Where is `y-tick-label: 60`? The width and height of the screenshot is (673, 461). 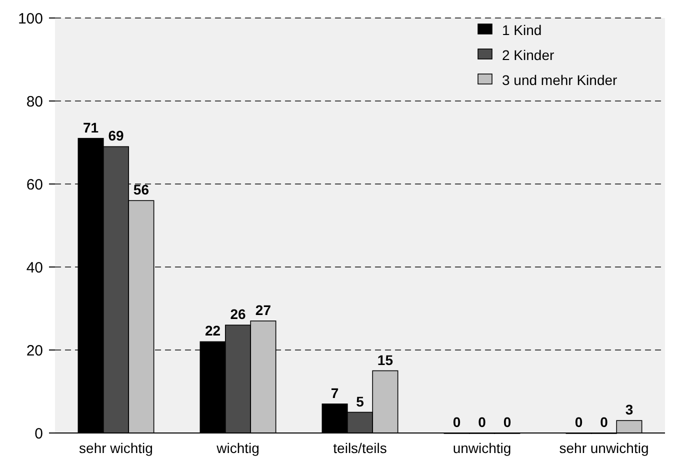
y-tick-label: 60 is located at coordinates (34, 185).